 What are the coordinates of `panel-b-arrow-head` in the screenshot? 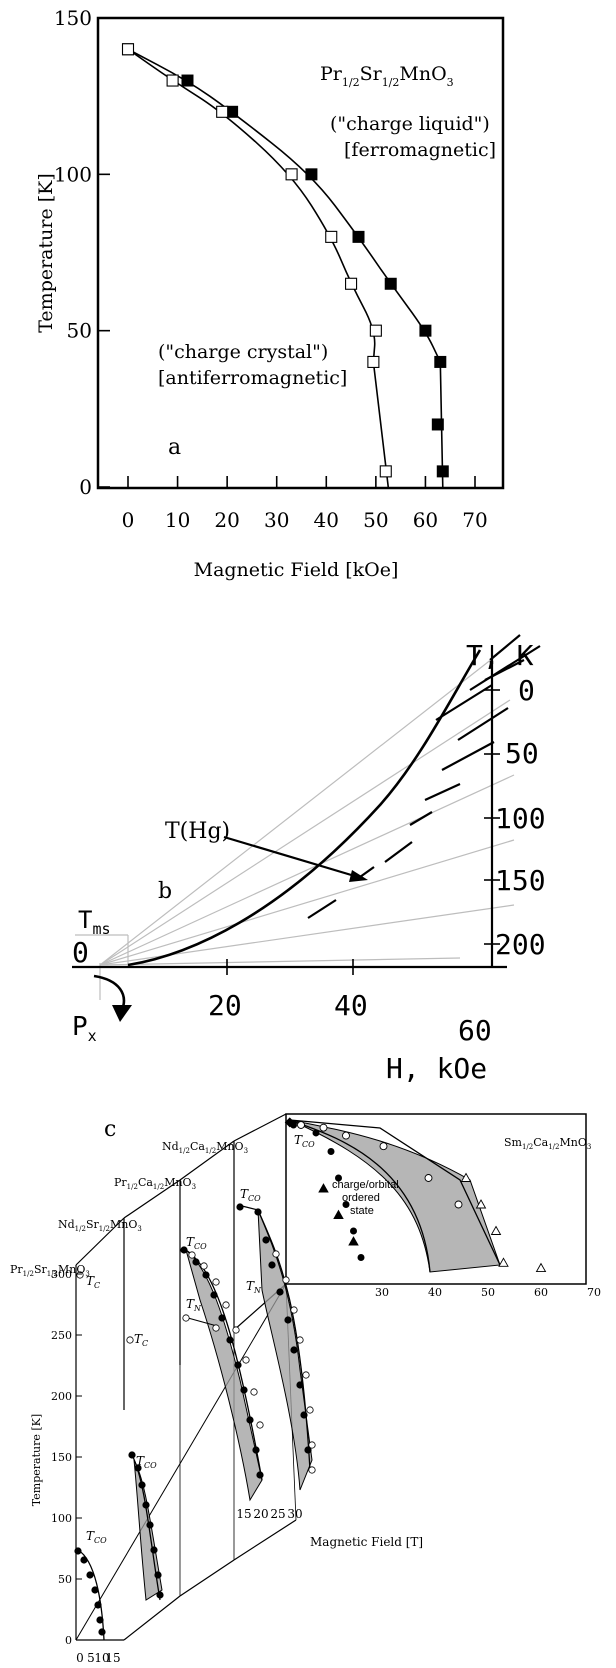 It's located at (358, 876).